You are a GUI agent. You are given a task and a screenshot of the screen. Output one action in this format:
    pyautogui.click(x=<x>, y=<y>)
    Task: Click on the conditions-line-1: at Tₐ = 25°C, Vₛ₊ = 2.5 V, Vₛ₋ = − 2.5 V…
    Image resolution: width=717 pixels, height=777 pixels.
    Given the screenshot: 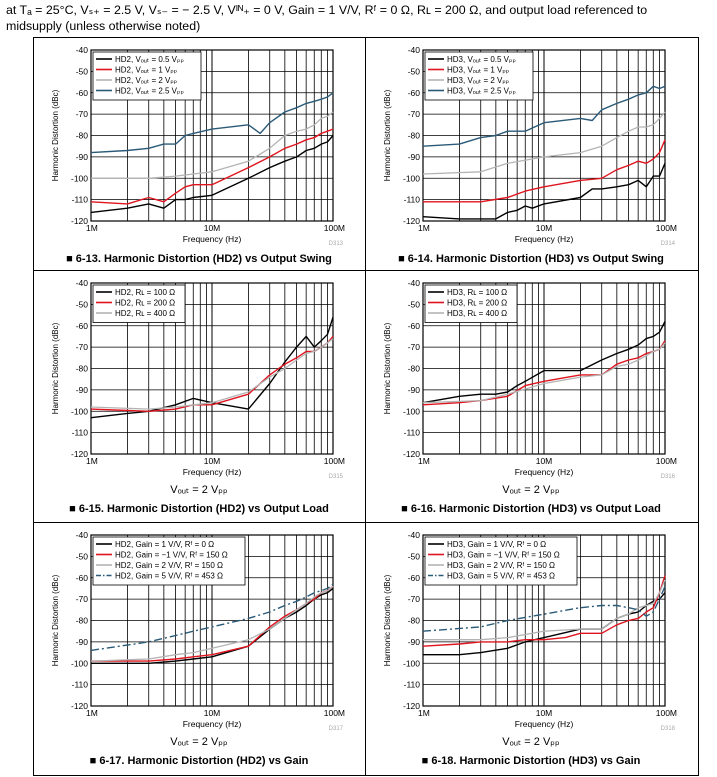 What is the action you would take?
    pyautogui.click(x=327, y=10)
    